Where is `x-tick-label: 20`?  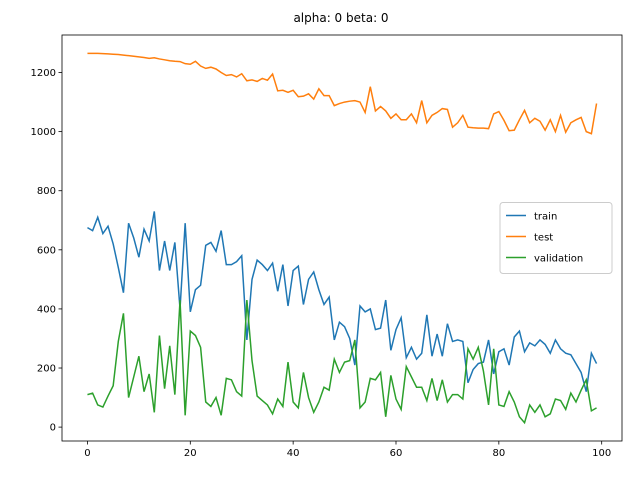 x-tick-label: 20 is located at coordinates (190, 453).